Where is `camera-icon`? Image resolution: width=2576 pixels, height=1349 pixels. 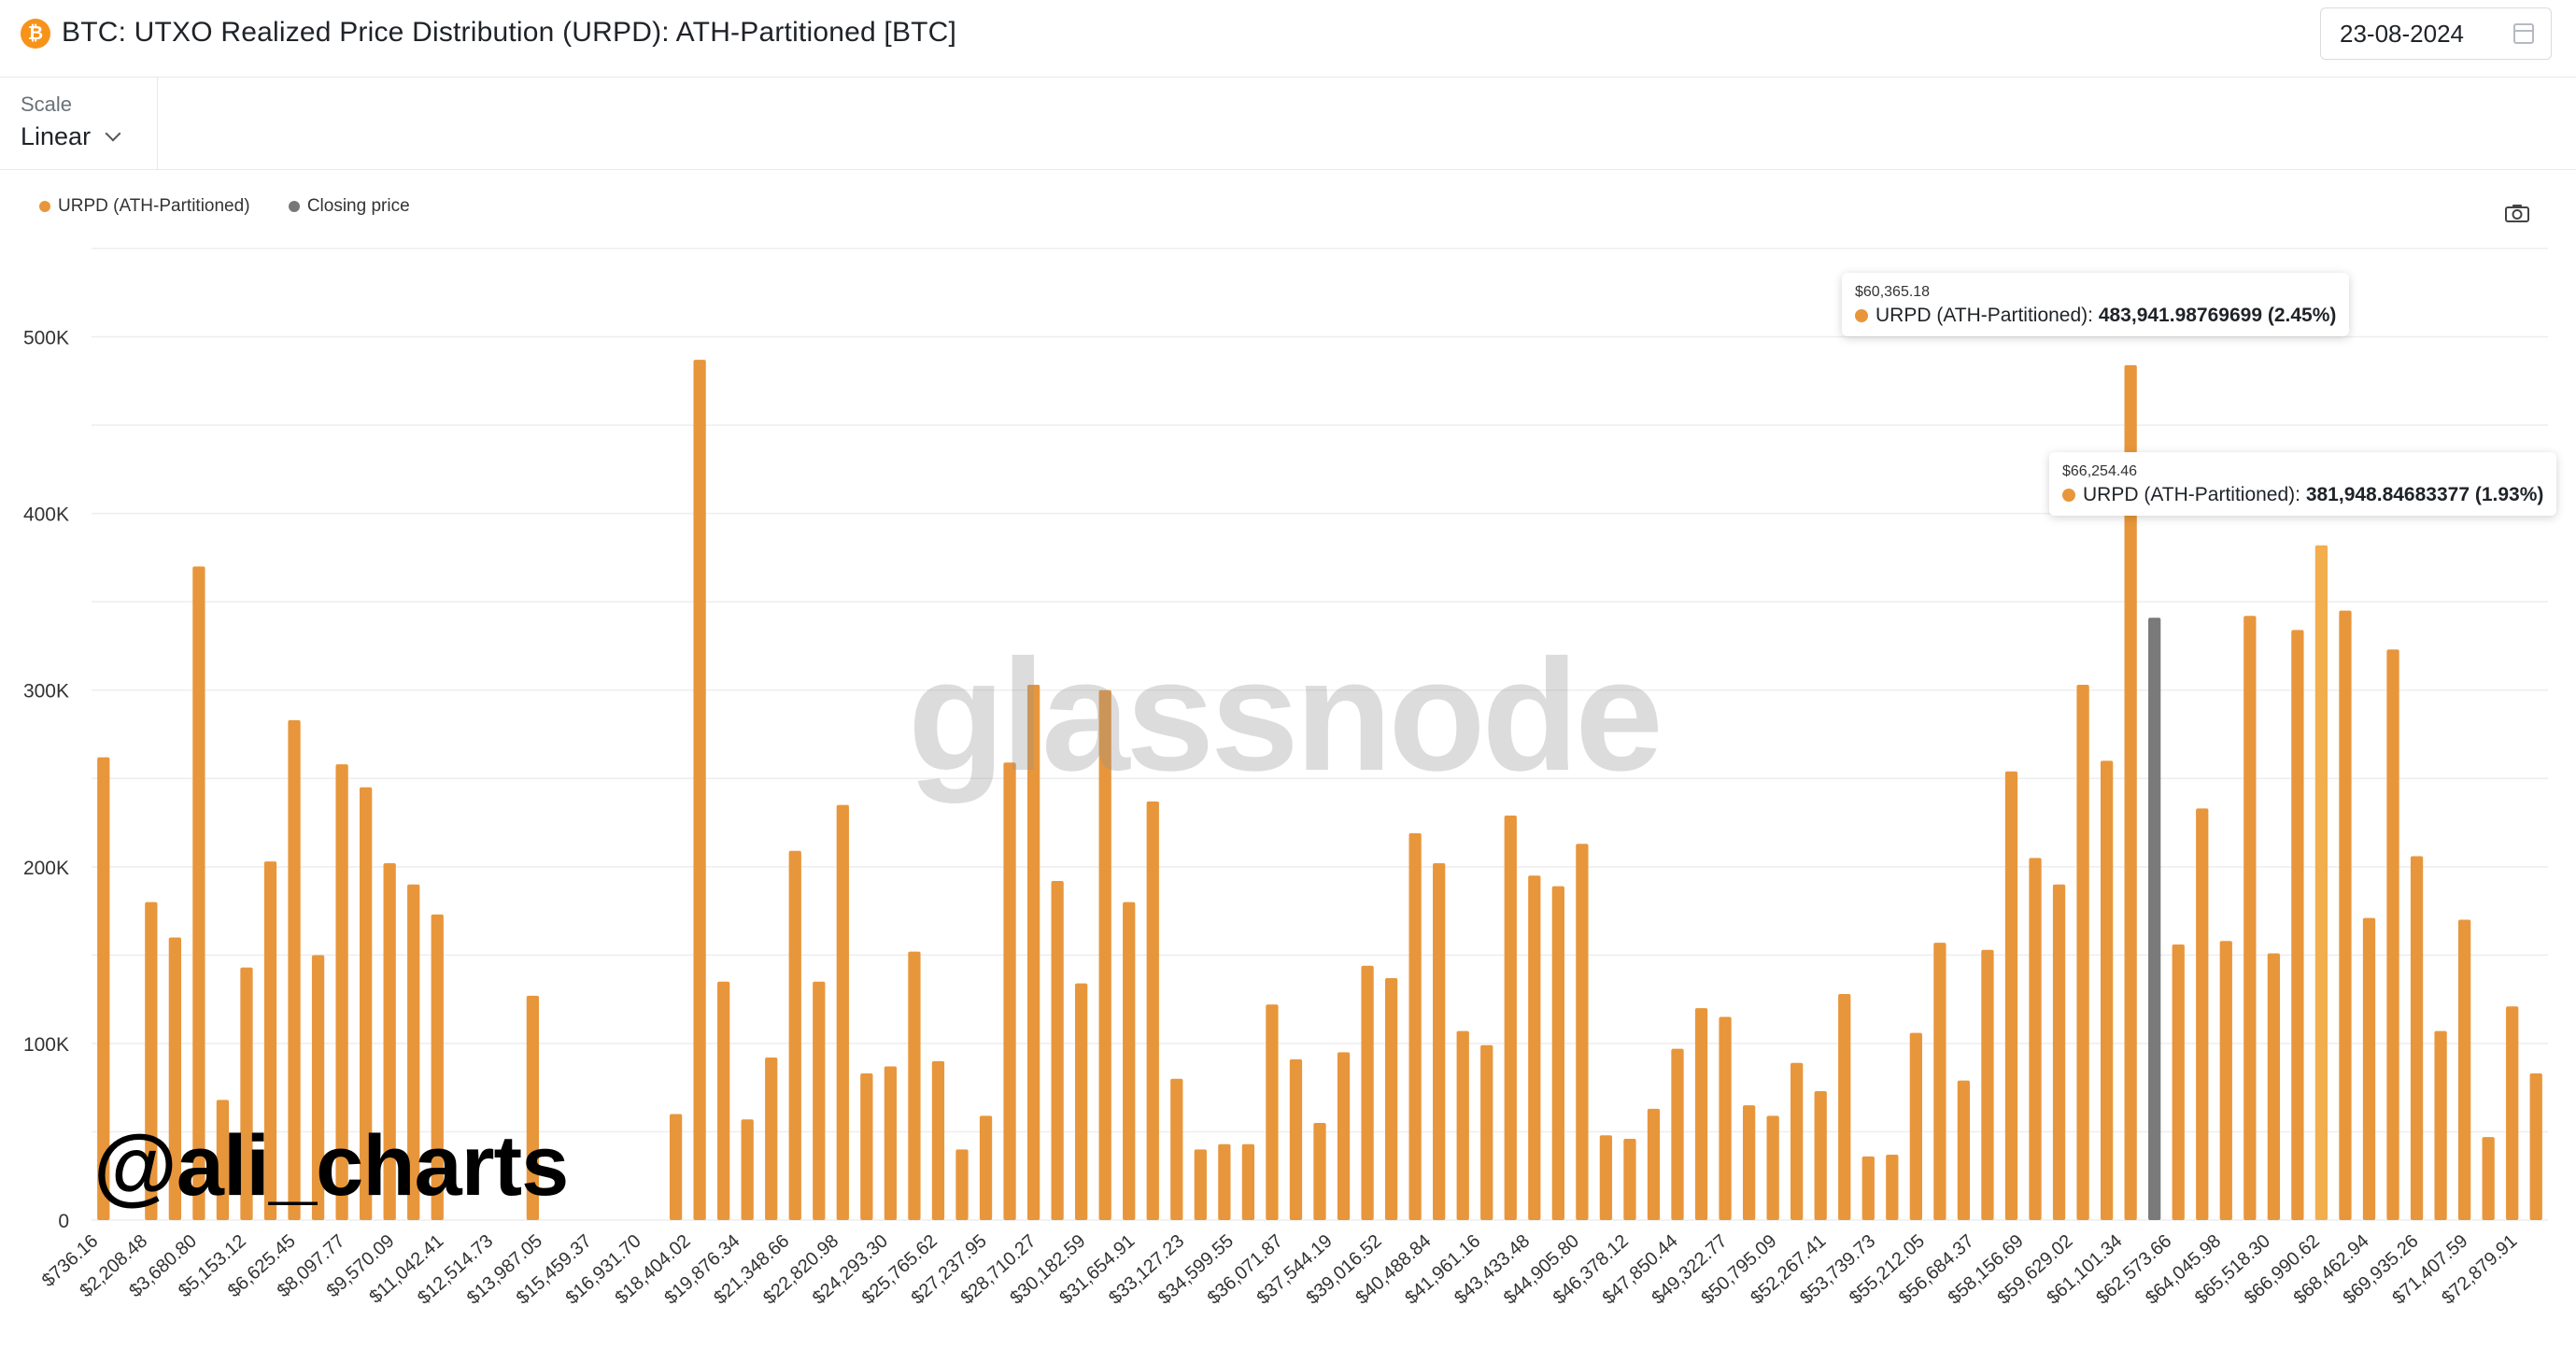 camera-icon is located at coordinates (2517, 213).